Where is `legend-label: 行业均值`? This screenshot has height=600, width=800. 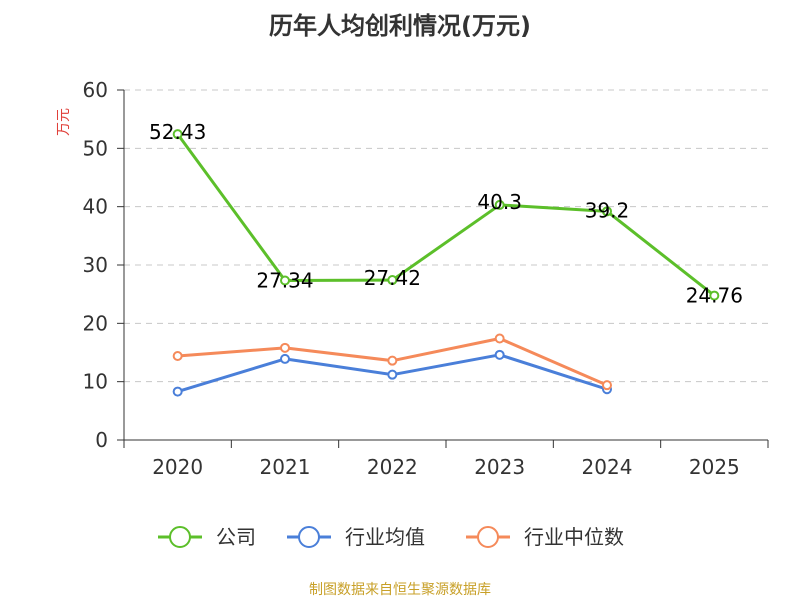
legend-label: 行业均值 is located at coordinates (385, 537).